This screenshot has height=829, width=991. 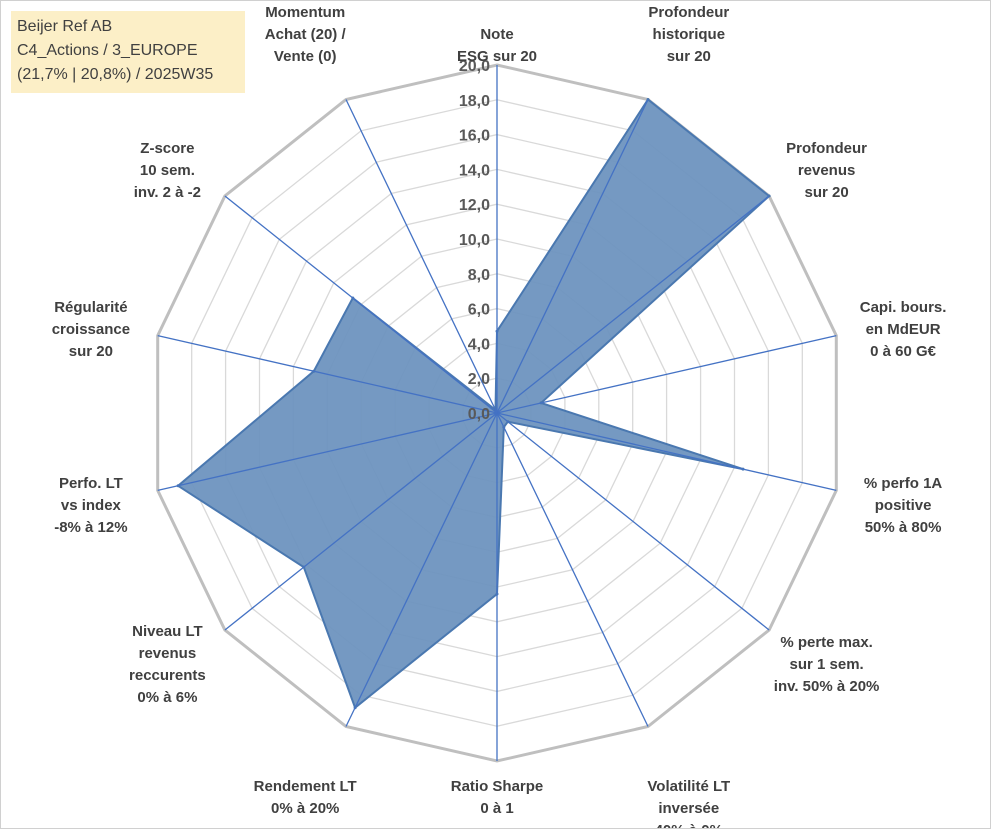 What do you see at coordinates (497, 45) in the screenshot?
I see `axis-label: Note ESG sur 20` at bounding box center [497, 45].